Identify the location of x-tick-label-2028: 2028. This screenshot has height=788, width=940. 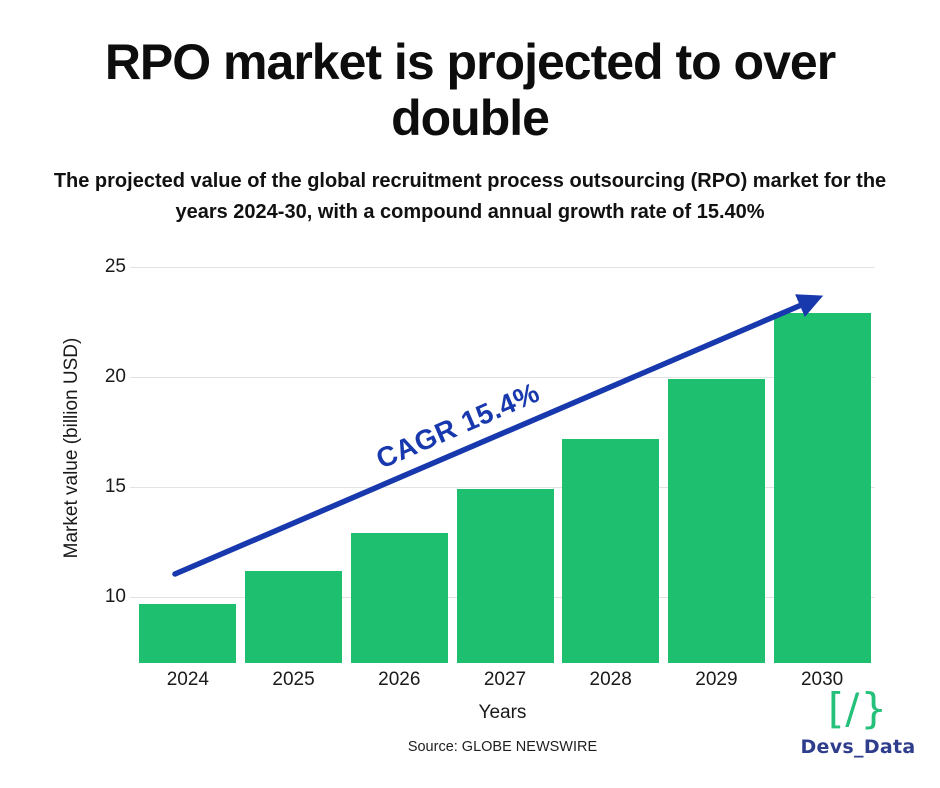
(610, 679).